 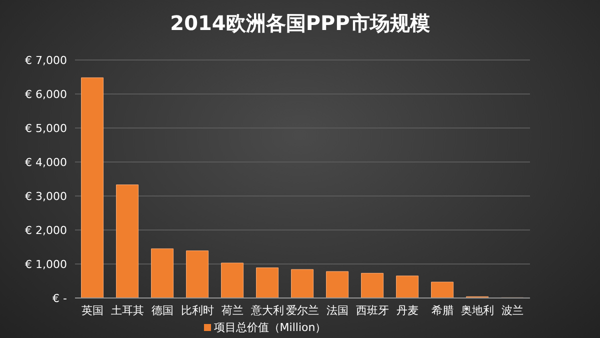 I want to click on y-tick-label: € 4,000, so click(x=46, y=162).